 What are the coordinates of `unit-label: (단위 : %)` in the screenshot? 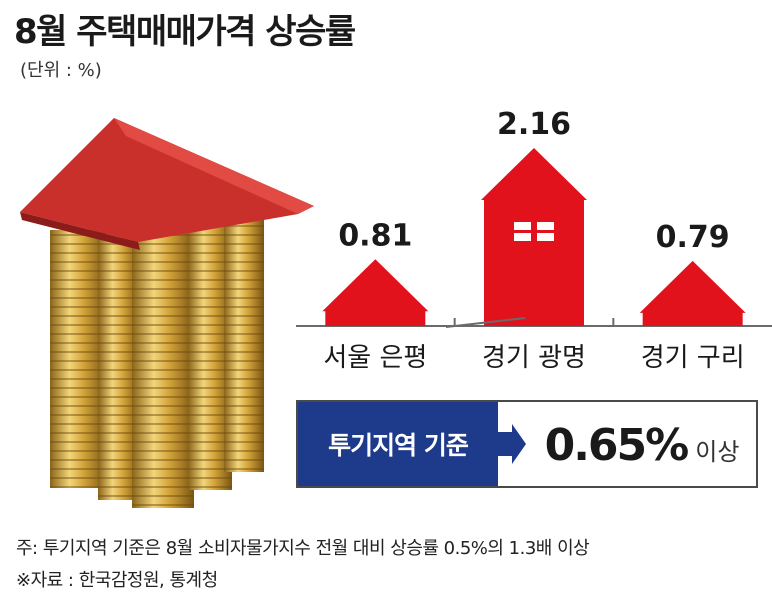 It's located at (61, 70).